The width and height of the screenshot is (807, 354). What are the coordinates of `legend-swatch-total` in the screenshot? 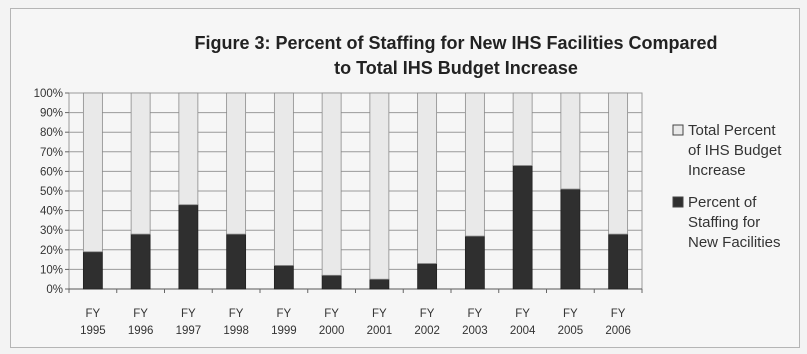 It's located at (678, 130).